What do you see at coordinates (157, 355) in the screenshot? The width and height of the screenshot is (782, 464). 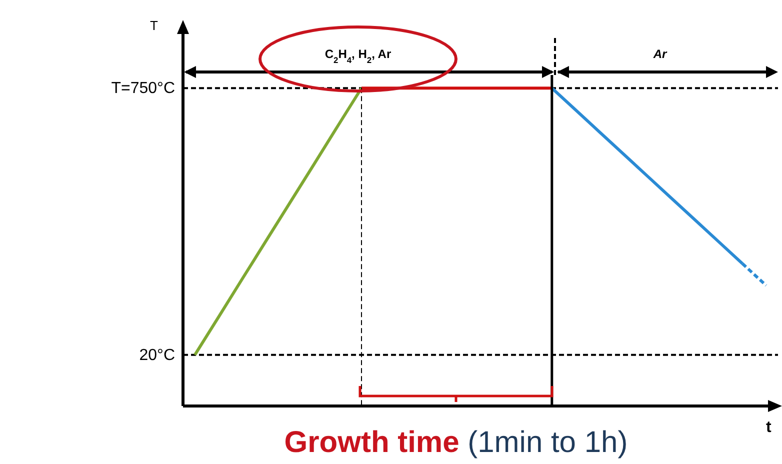 I see `y-tick-label: 20°C` at bounding box center [157, 355].